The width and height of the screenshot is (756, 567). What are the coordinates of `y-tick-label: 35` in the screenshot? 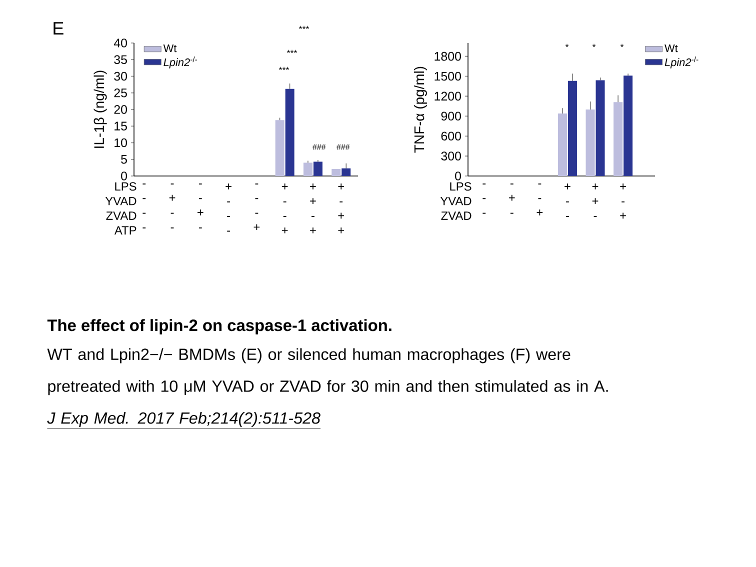 It's located at (120, 59).